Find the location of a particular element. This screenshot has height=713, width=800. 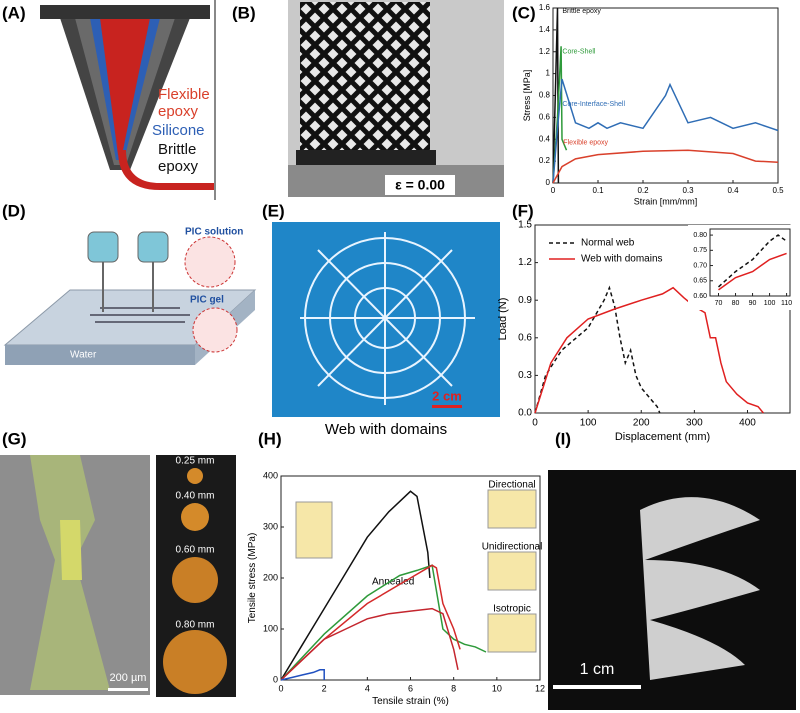

x-tick-label: 80 is located at coordinates (736, 303).